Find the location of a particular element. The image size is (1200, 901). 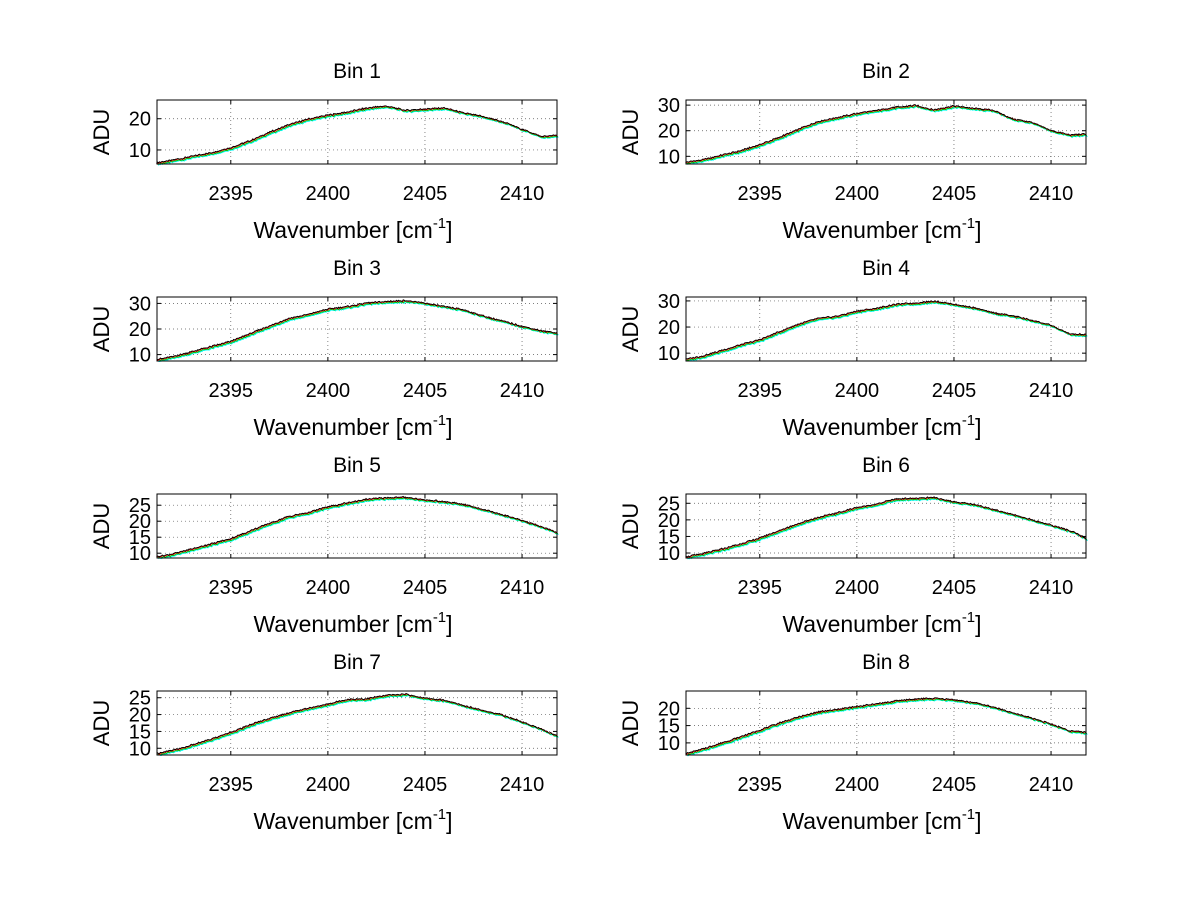

subplot-title: Bin 1 is located at coordinates (357, 71).